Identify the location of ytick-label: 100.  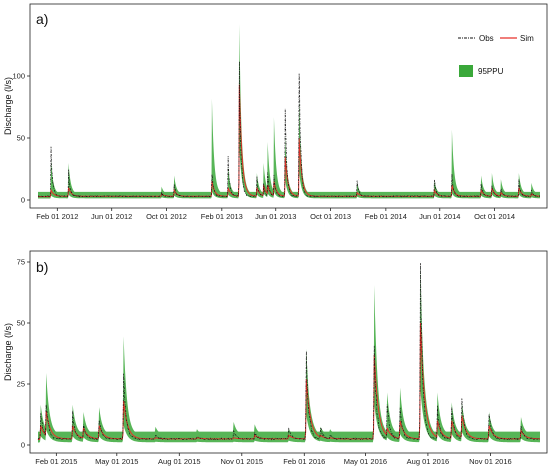
(18, 76).